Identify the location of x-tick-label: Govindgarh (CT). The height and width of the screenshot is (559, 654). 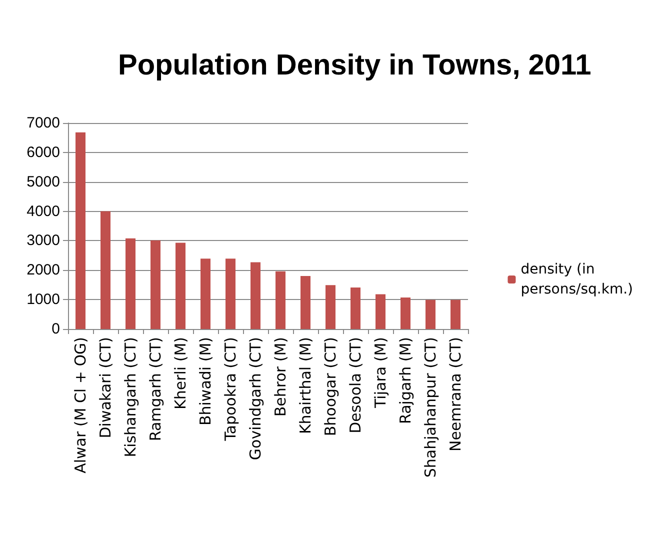
(255, 398).